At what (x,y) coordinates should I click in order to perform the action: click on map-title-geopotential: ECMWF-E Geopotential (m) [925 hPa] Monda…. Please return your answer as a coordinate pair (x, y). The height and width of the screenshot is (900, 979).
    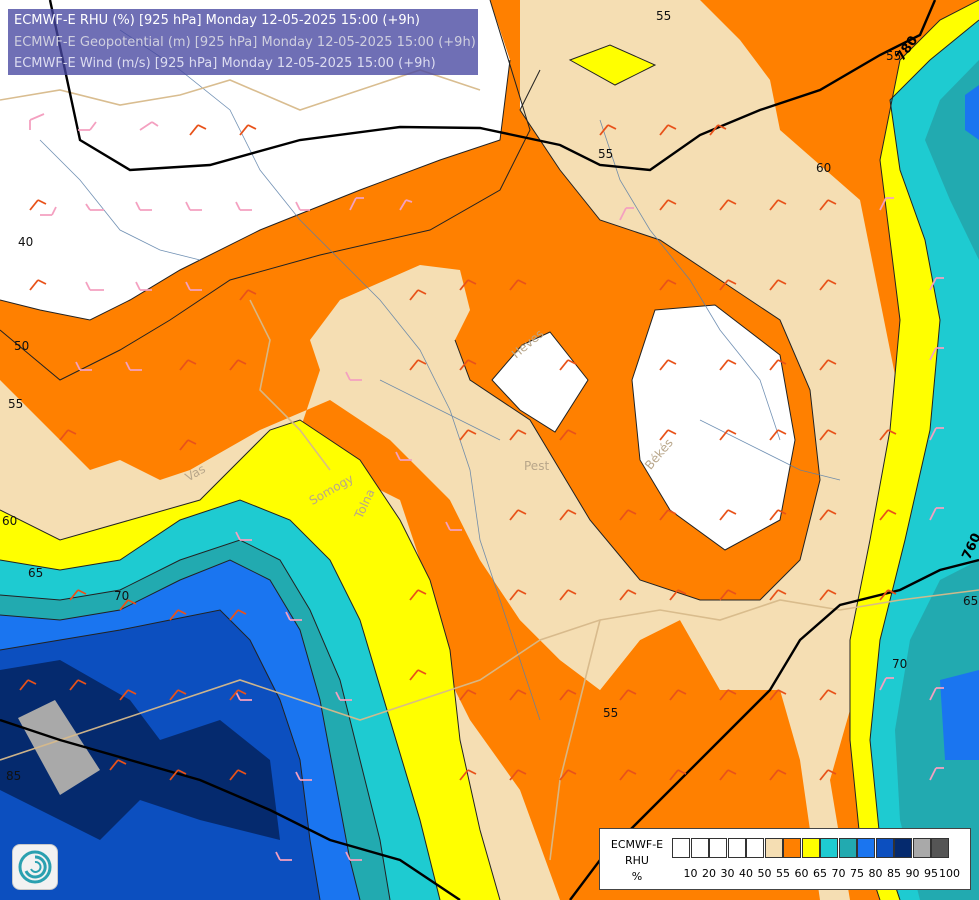
    Looking at the image, I should click on (245, 42).